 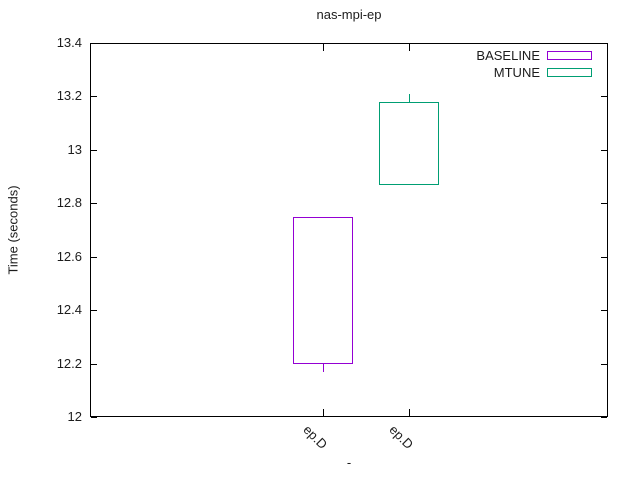 What do you see at coordinates (69, 363) in the screenshot?
I see `y-tick-label: 12.2` at bounding box center [69, 363].